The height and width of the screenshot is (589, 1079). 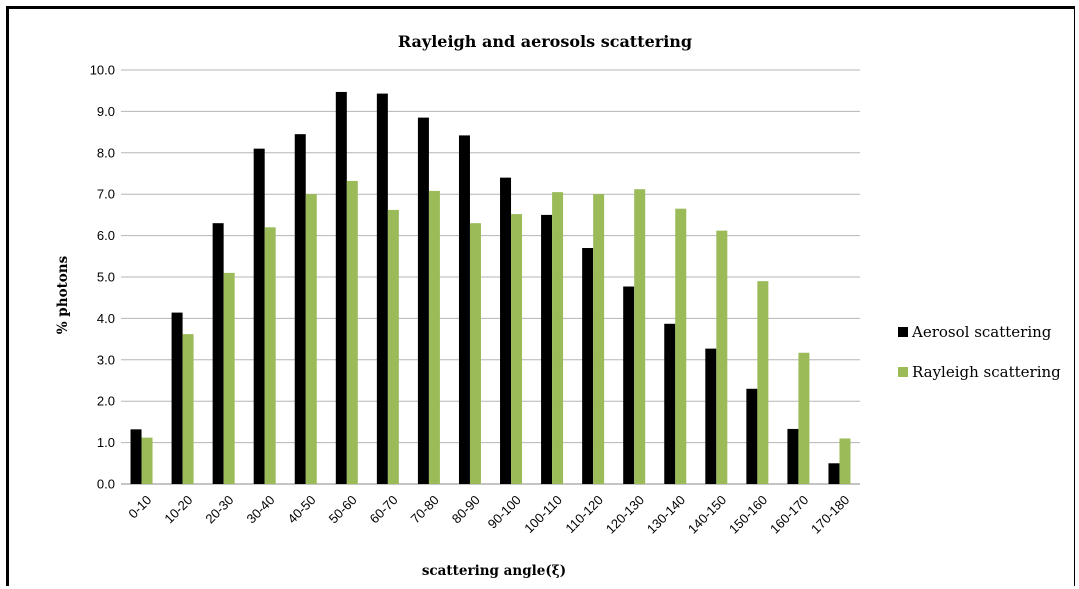 What do you see at coordinates (707, 514) in the screenshot?
I see `x-tick-label: 140-150` at bounding box center [707, 514].